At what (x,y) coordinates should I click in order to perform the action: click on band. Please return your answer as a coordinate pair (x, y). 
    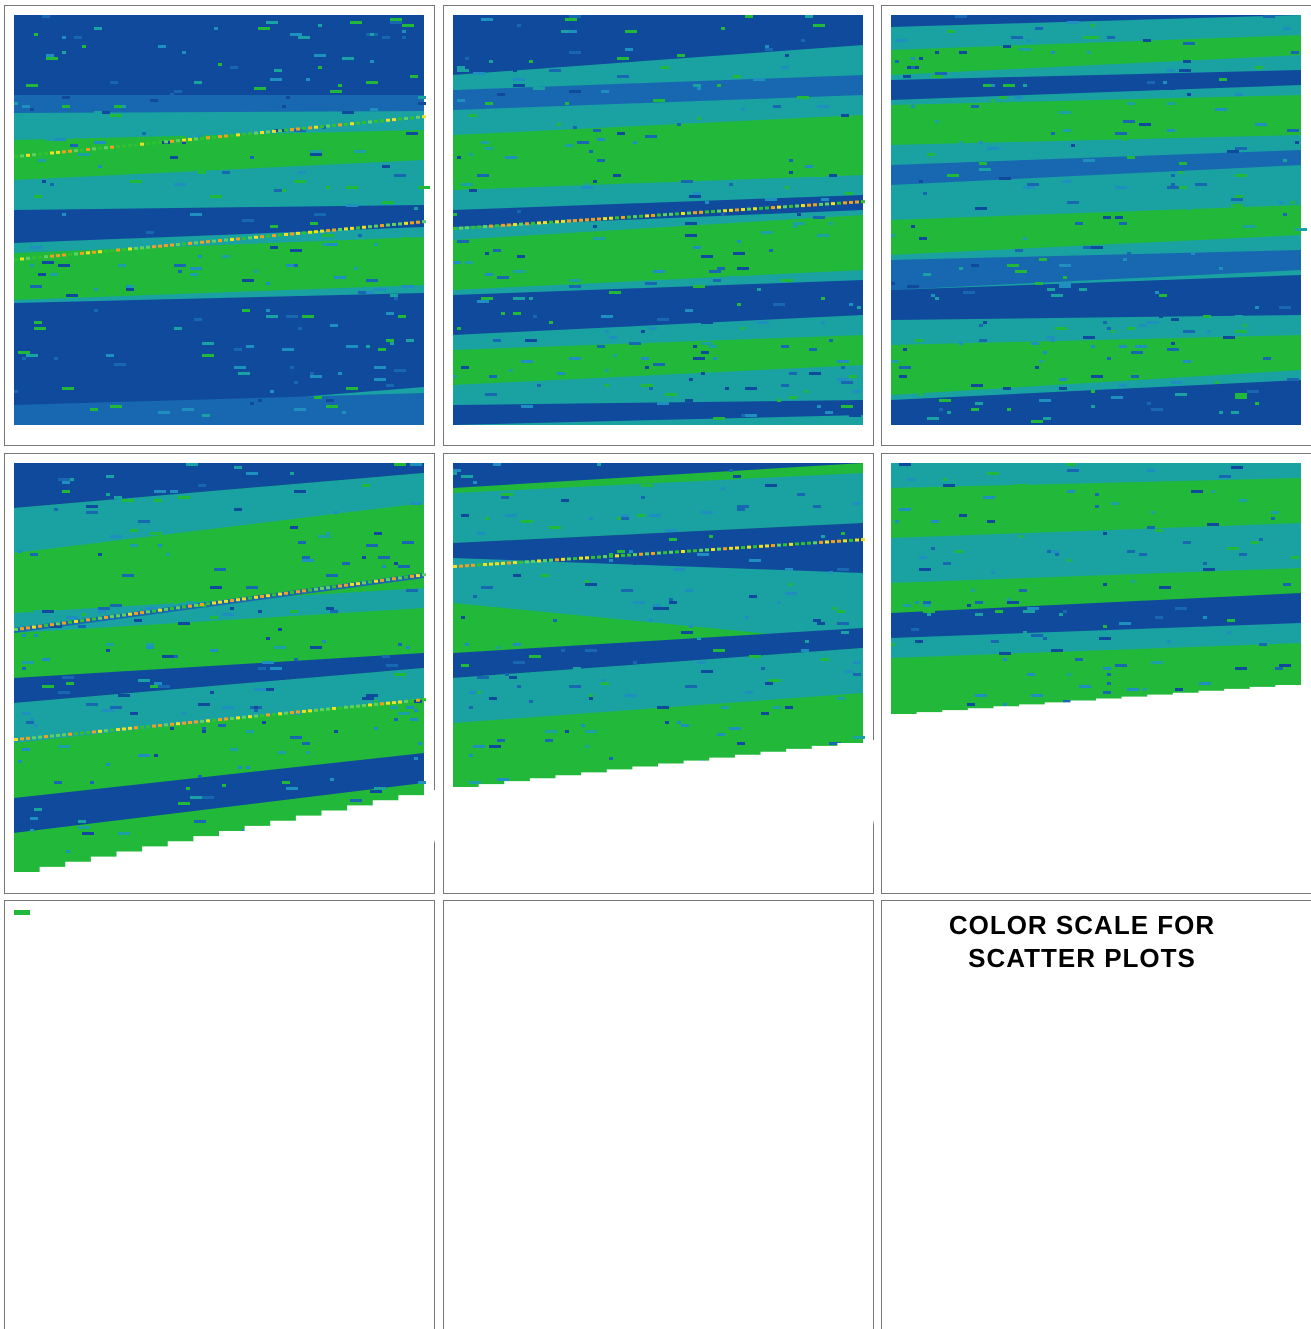
    Looking at the image, I should click on (1096, 230).